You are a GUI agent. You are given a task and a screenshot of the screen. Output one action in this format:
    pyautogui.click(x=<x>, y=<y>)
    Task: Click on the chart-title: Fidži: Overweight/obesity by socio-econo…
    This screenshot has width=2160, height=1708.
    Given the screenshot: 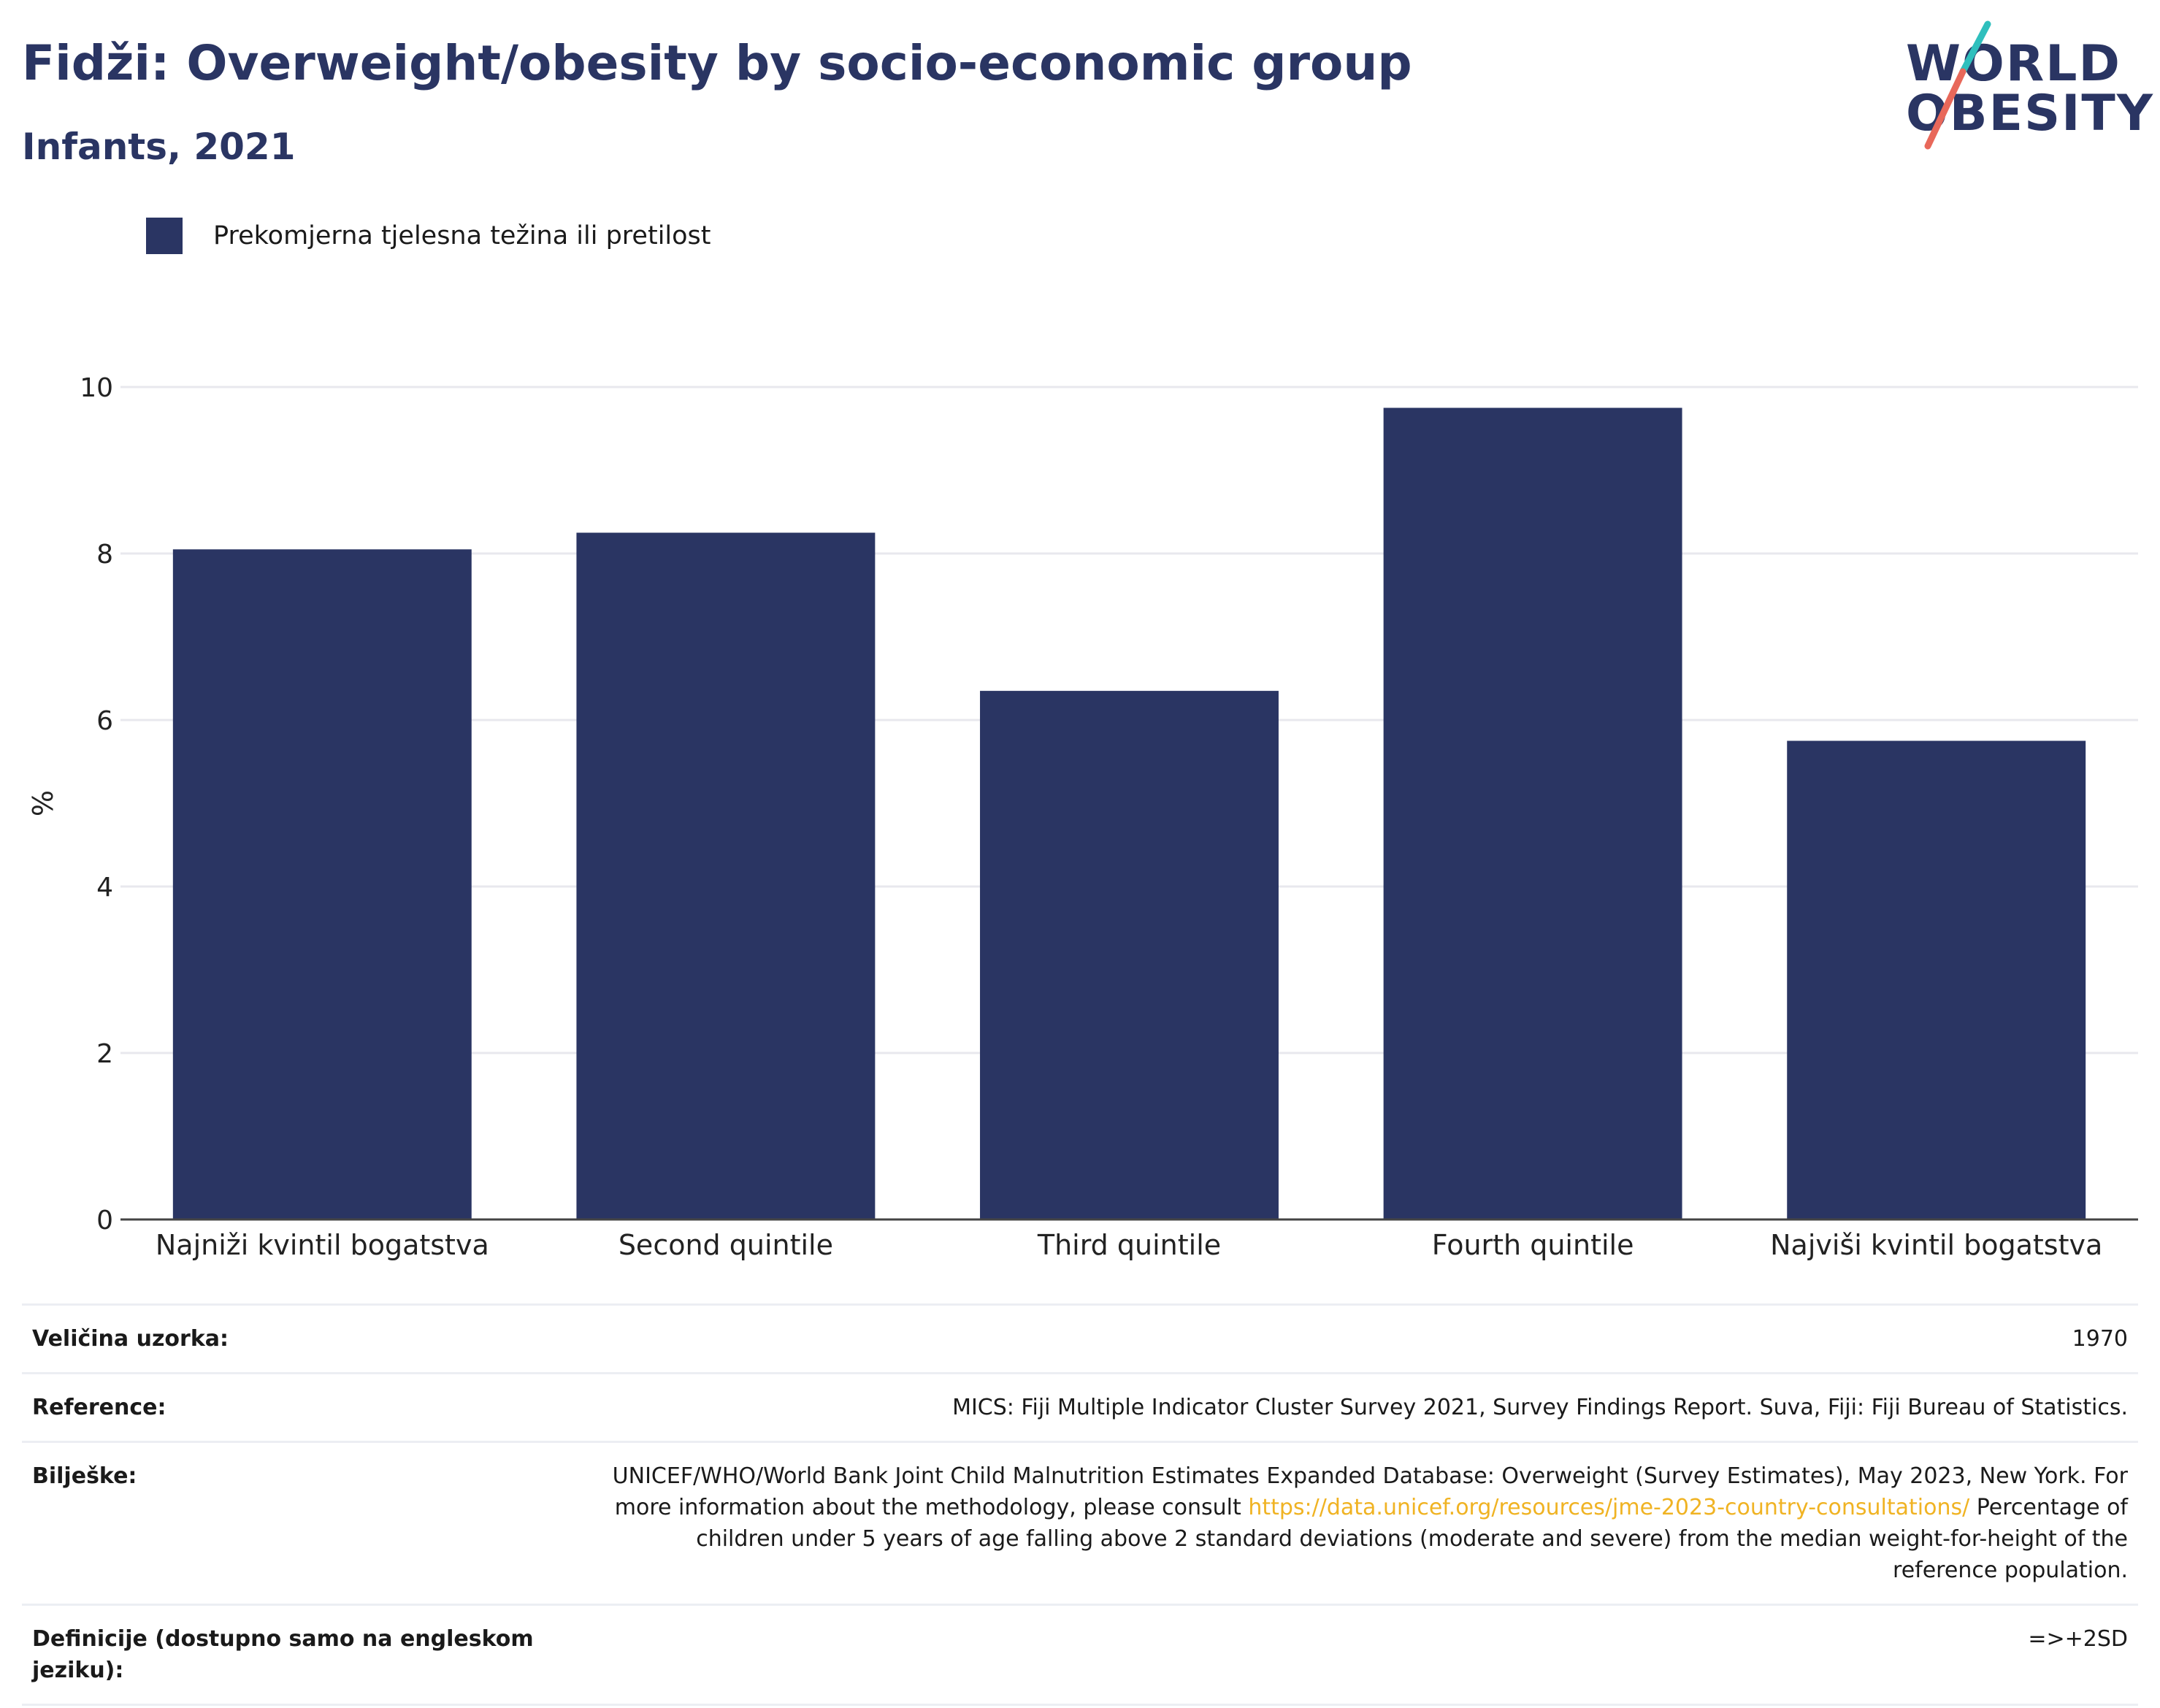 What is the action you would take?
    pyautogui.click(x=717, y=63)
    